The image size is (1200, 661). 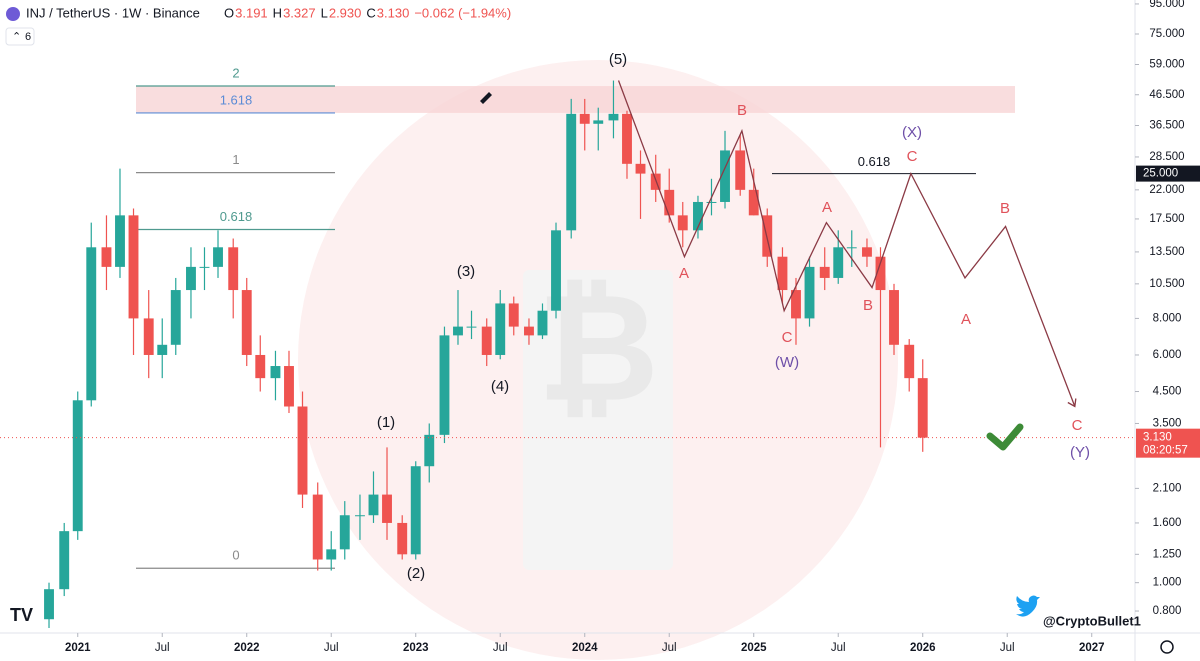 What do you see at coordinates (466, 271) in the screenshot?
I see `wave-label: (3)` at bounding box center [466, 271].